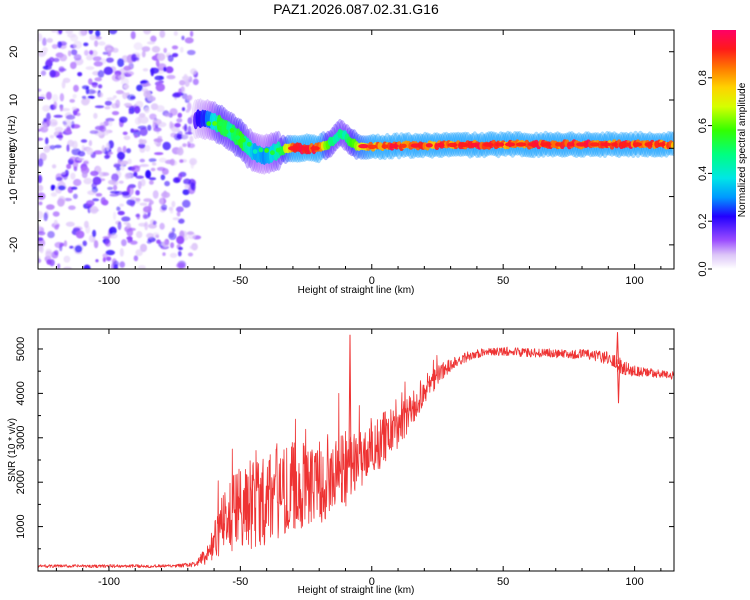  I want to click on snr-spike, so click(617, 348).